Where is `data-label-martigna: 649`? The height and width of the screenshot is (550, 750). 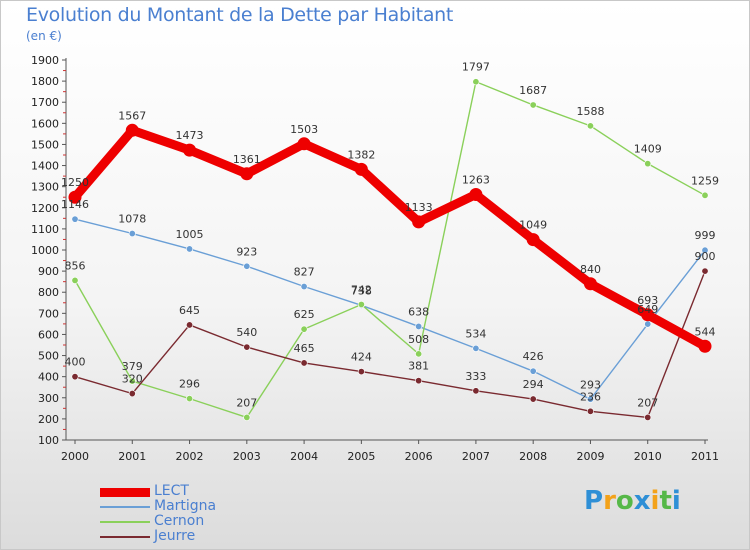 data-label-martigna: 649 is located at coordinates (647, 309).